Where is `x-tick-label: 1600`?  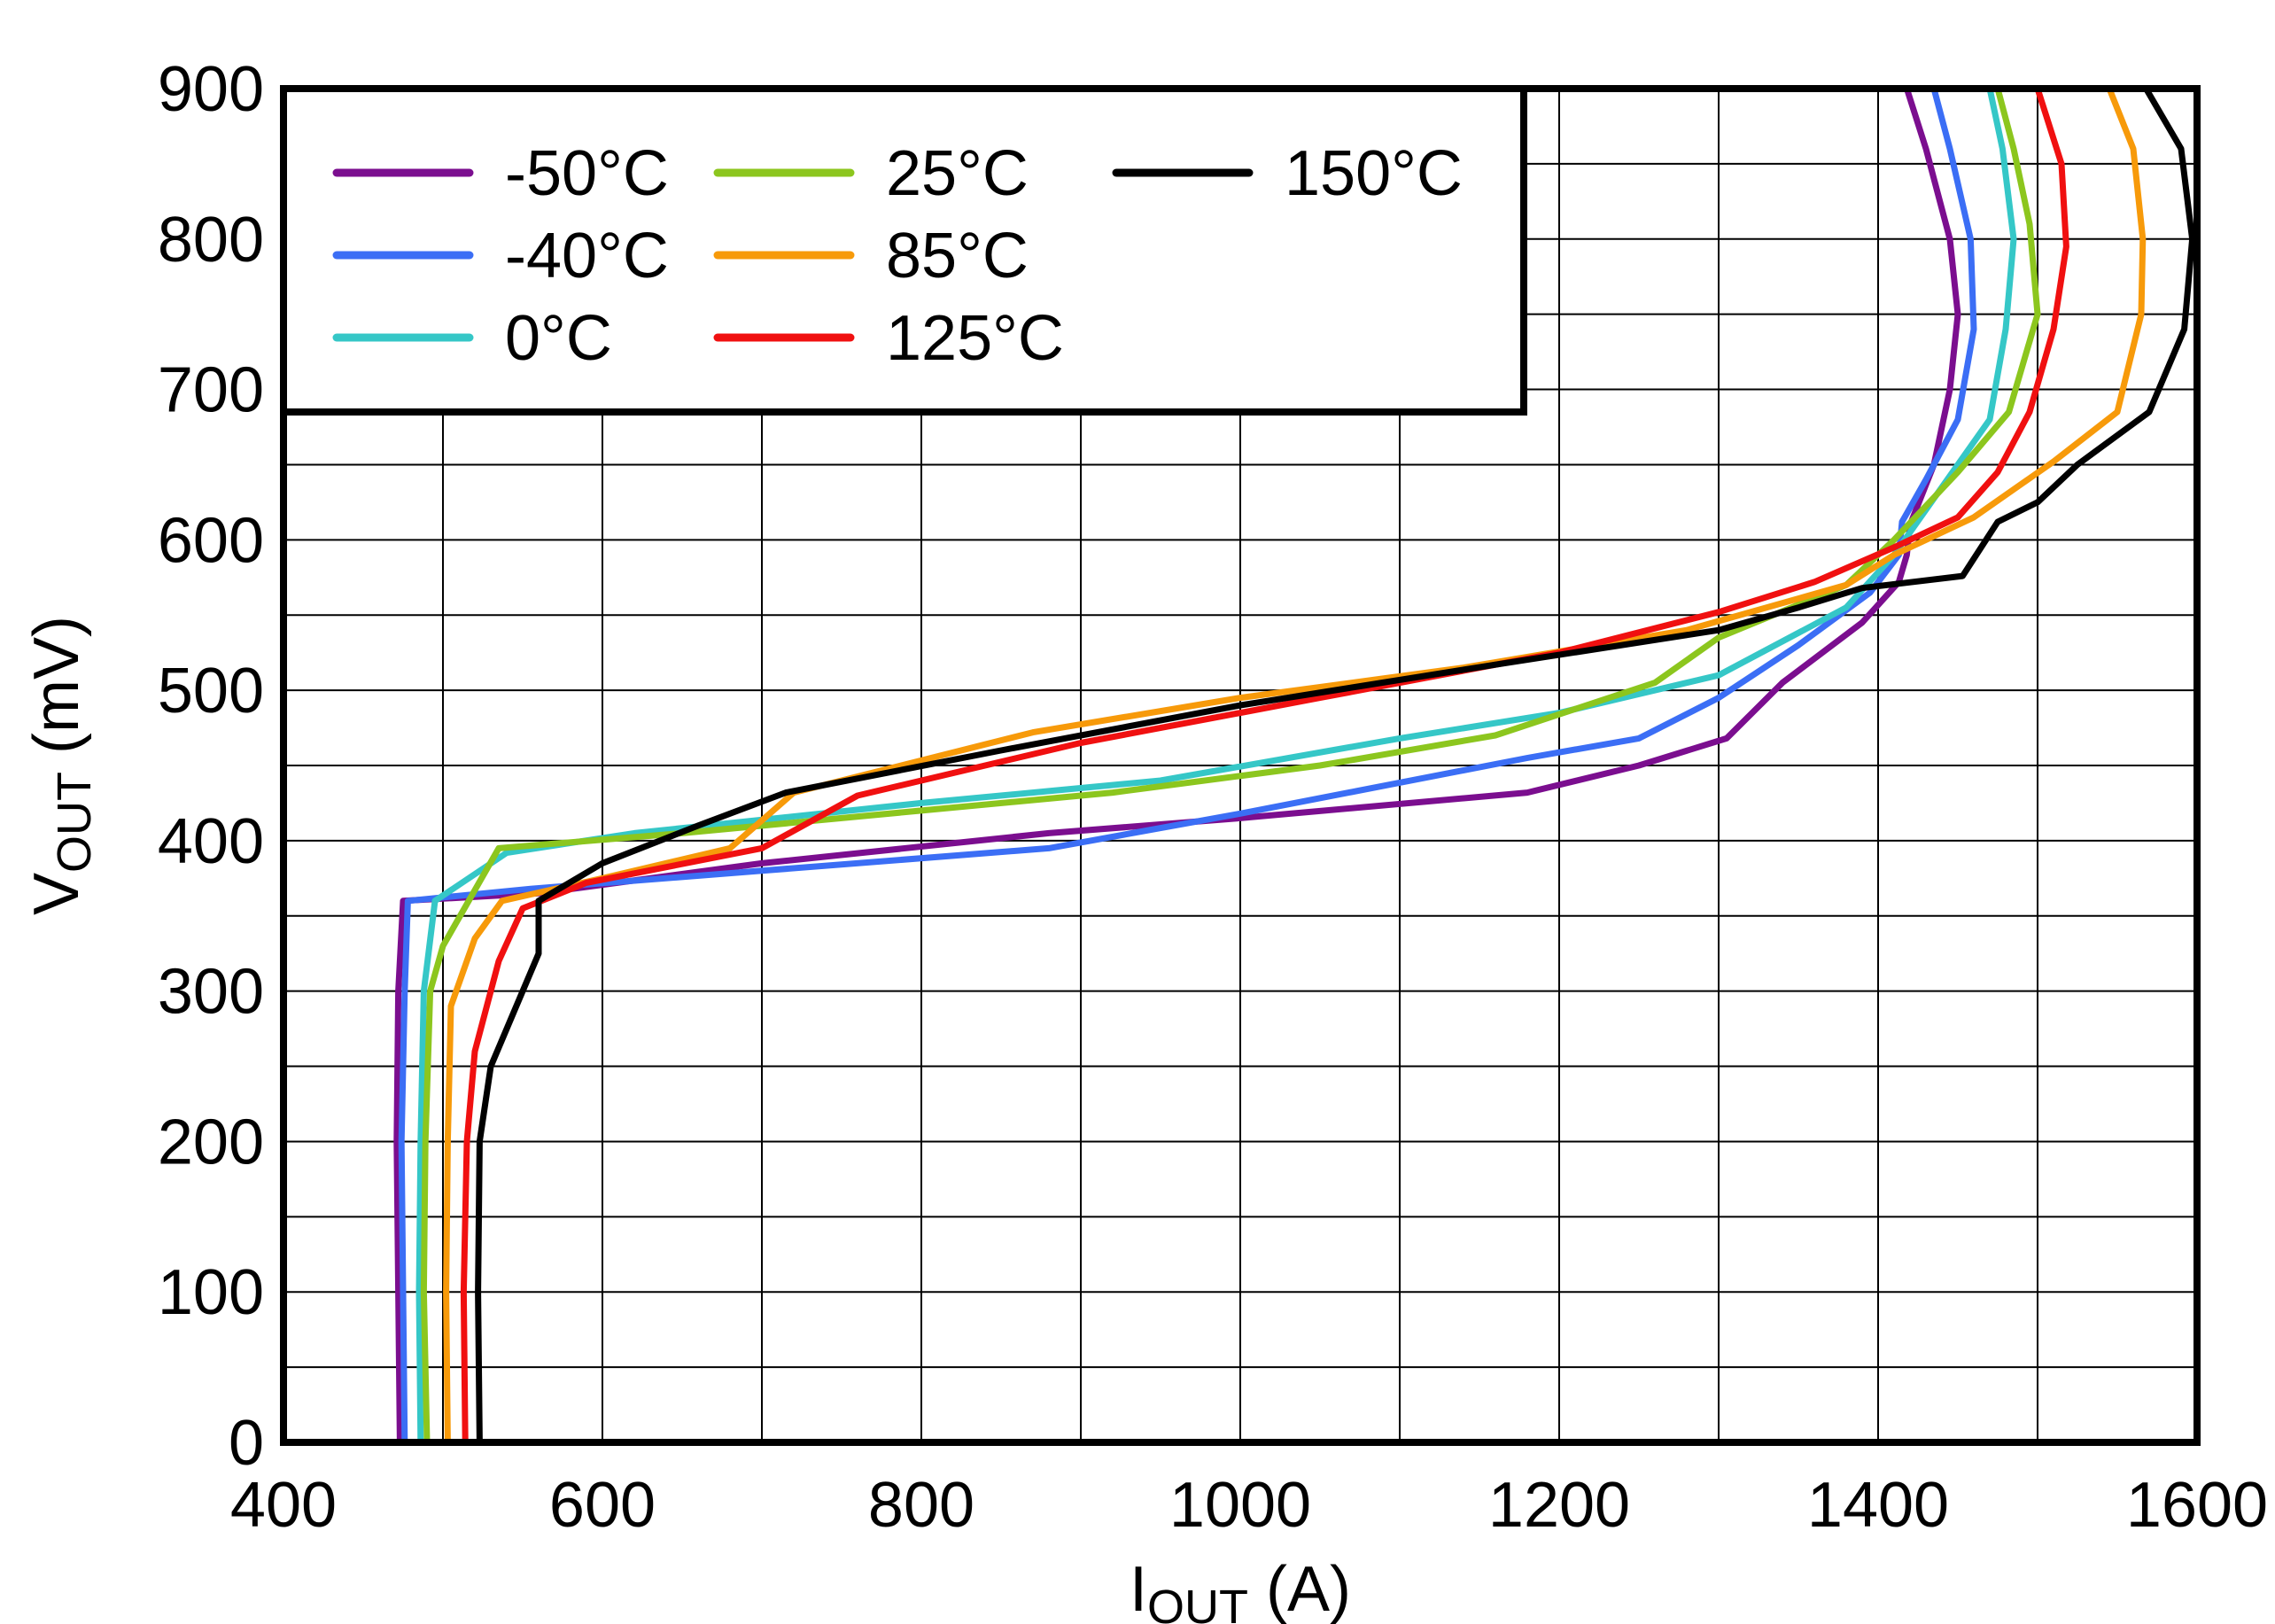
x-tick-label: 1600 is located at coordinates (2197, 1506).